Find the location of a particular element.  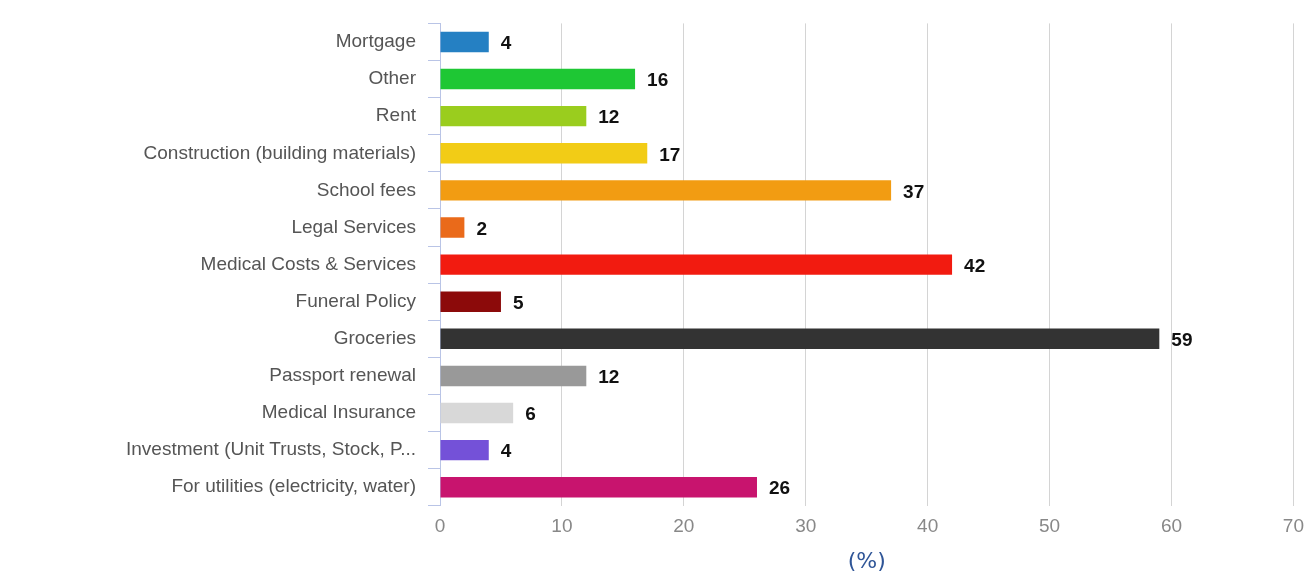

y-tick-label: Other is located at coordinates (392, 78).